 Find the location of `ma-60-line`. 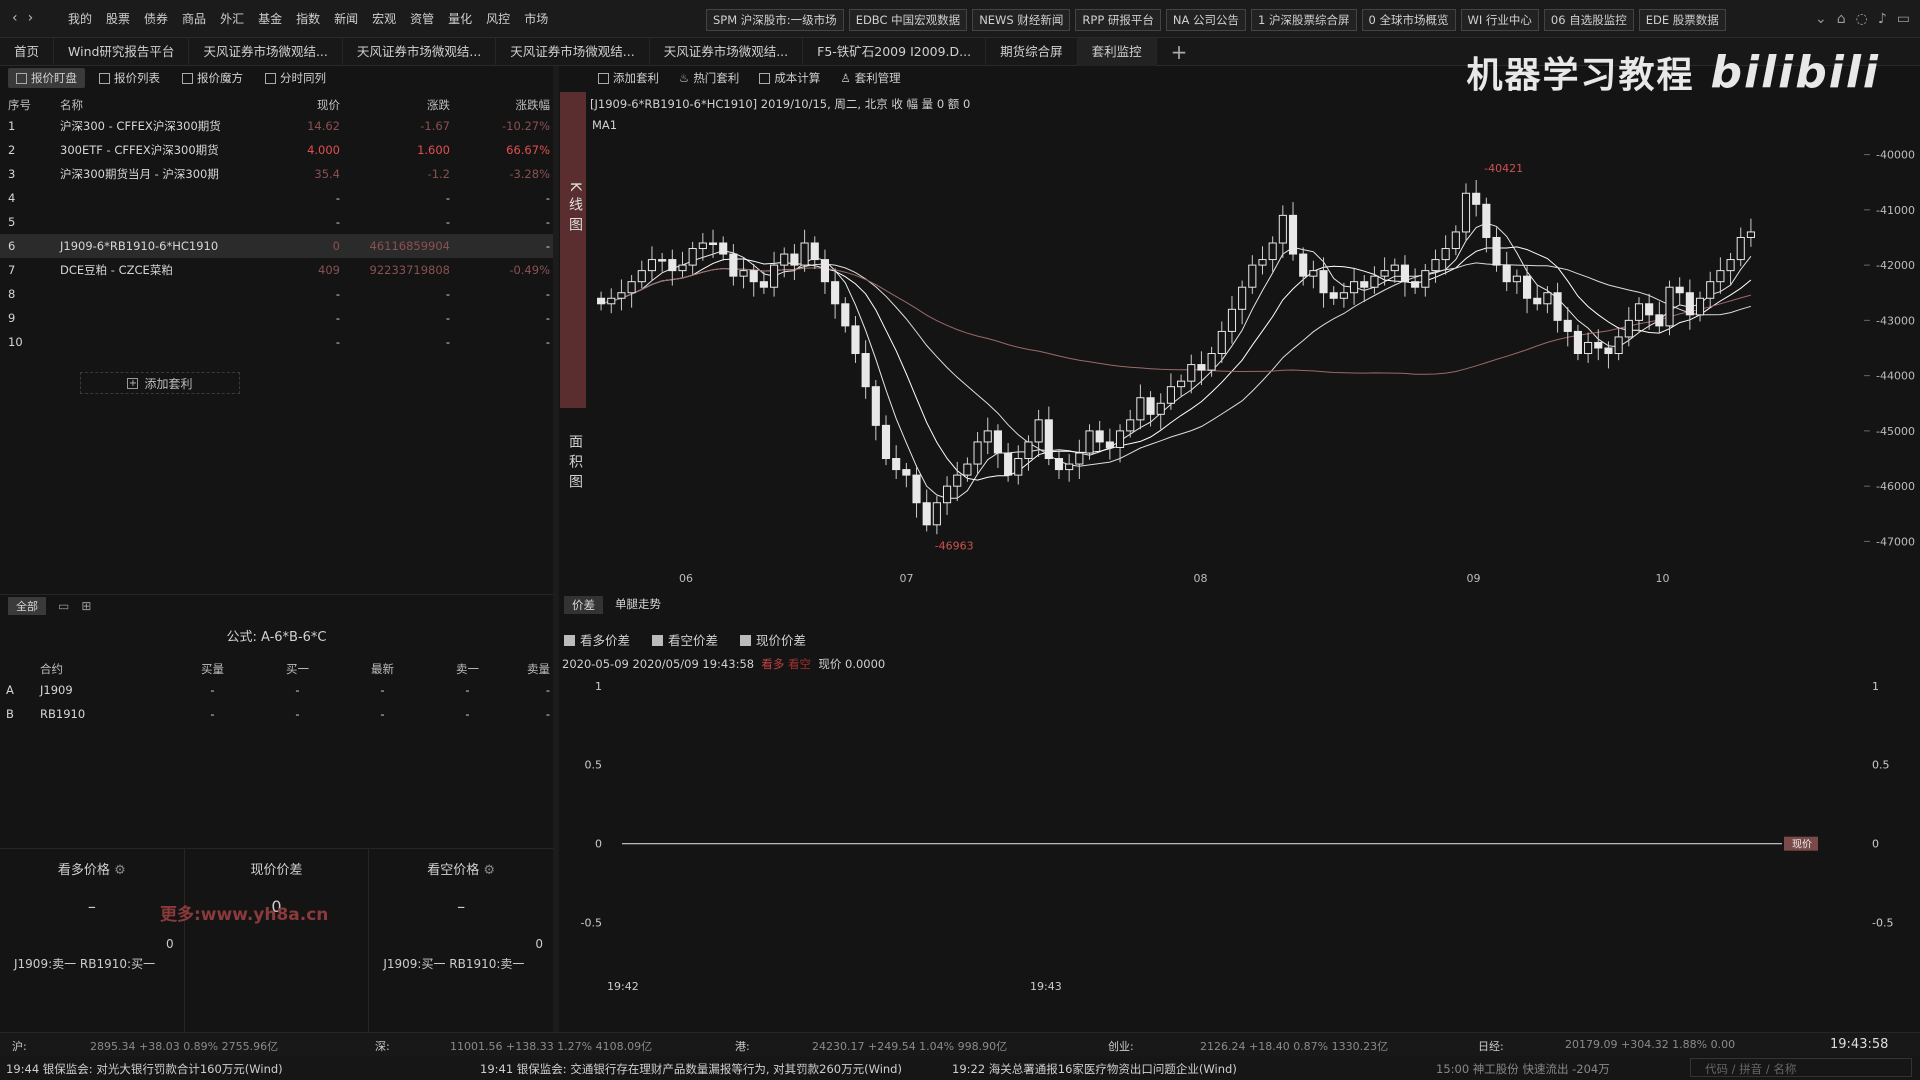

ma-60-line is located at coordinates (1176, 321).